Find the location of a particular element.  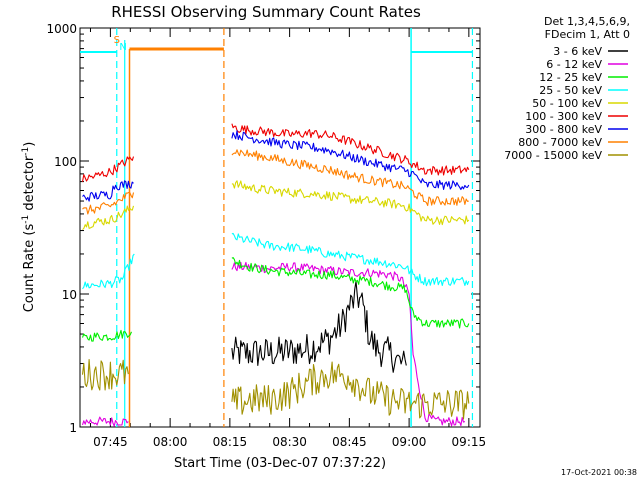

legend-label: 25 - 50 keV is located at coordinates (570, 90).